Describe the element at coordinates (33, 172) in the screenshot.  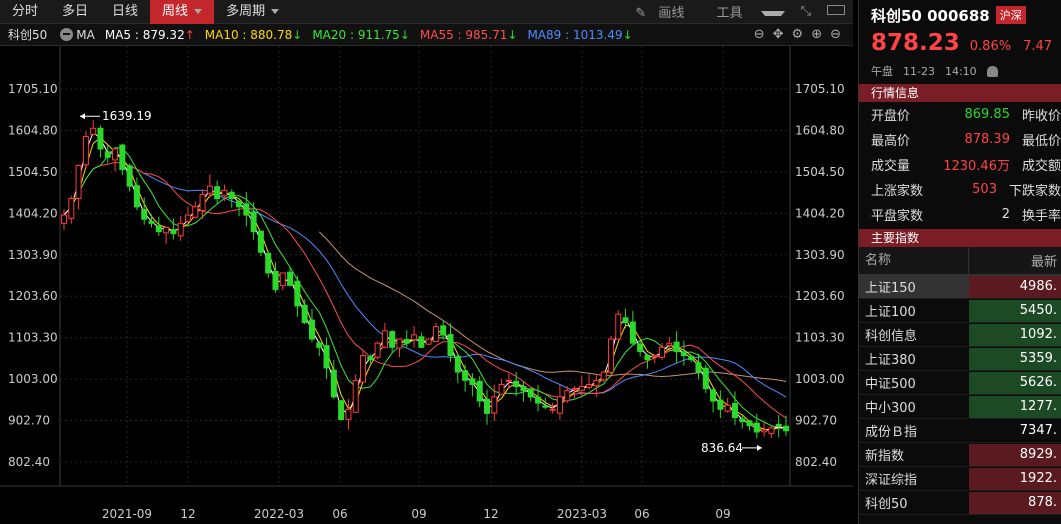
I see `y-tick-label: 1504.50` at that location.